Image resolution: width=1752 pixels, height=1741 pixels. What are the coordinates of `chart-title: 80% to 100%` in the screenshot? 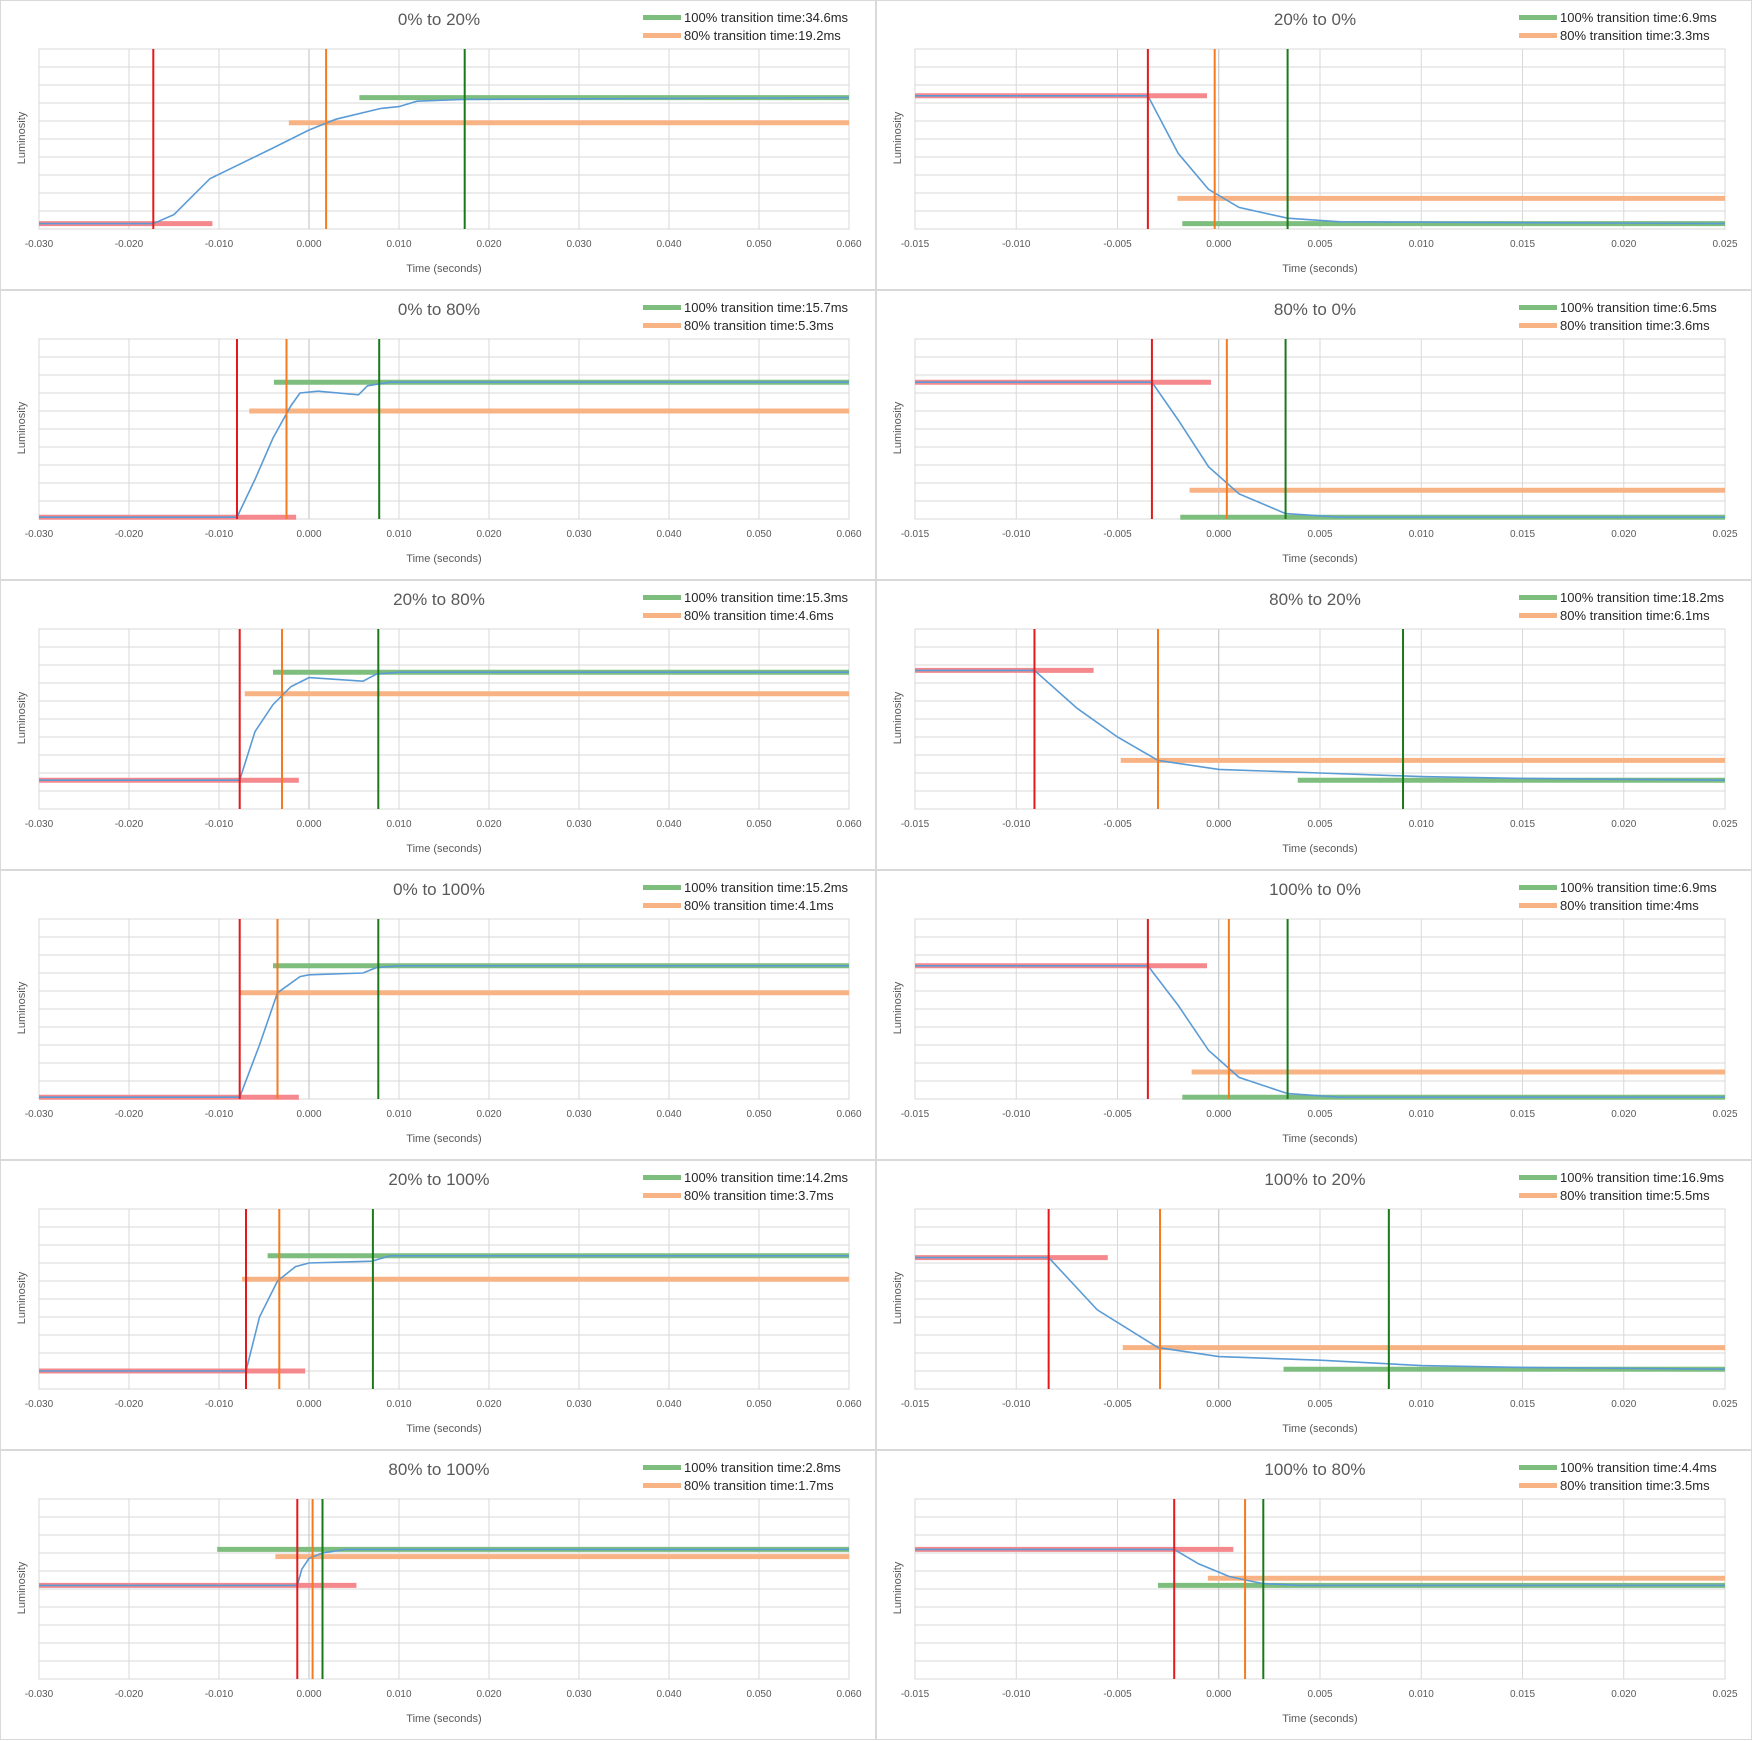 It's located at (439, 1469).